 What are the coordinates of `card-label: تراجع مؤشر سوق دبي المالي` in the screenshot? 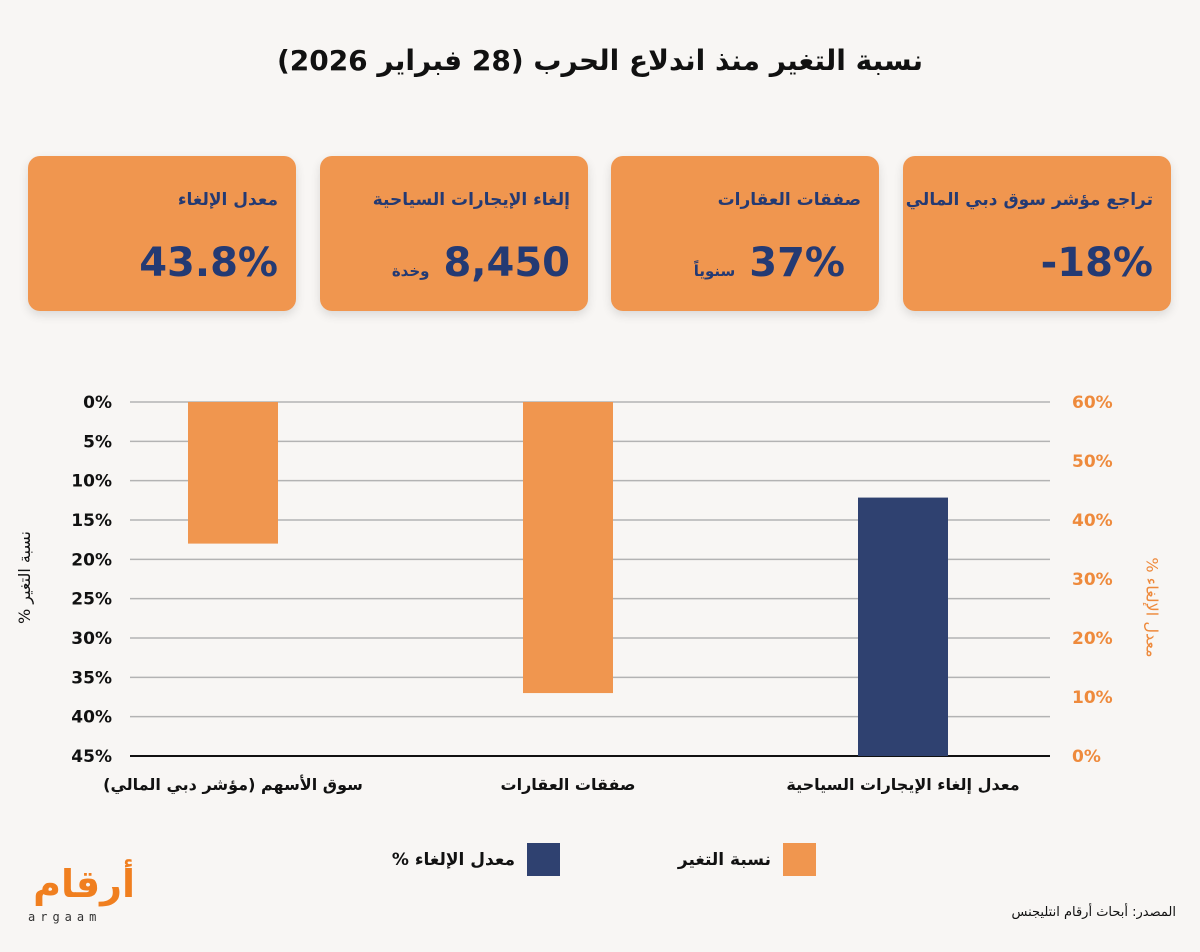 It's located at (1029, 200).